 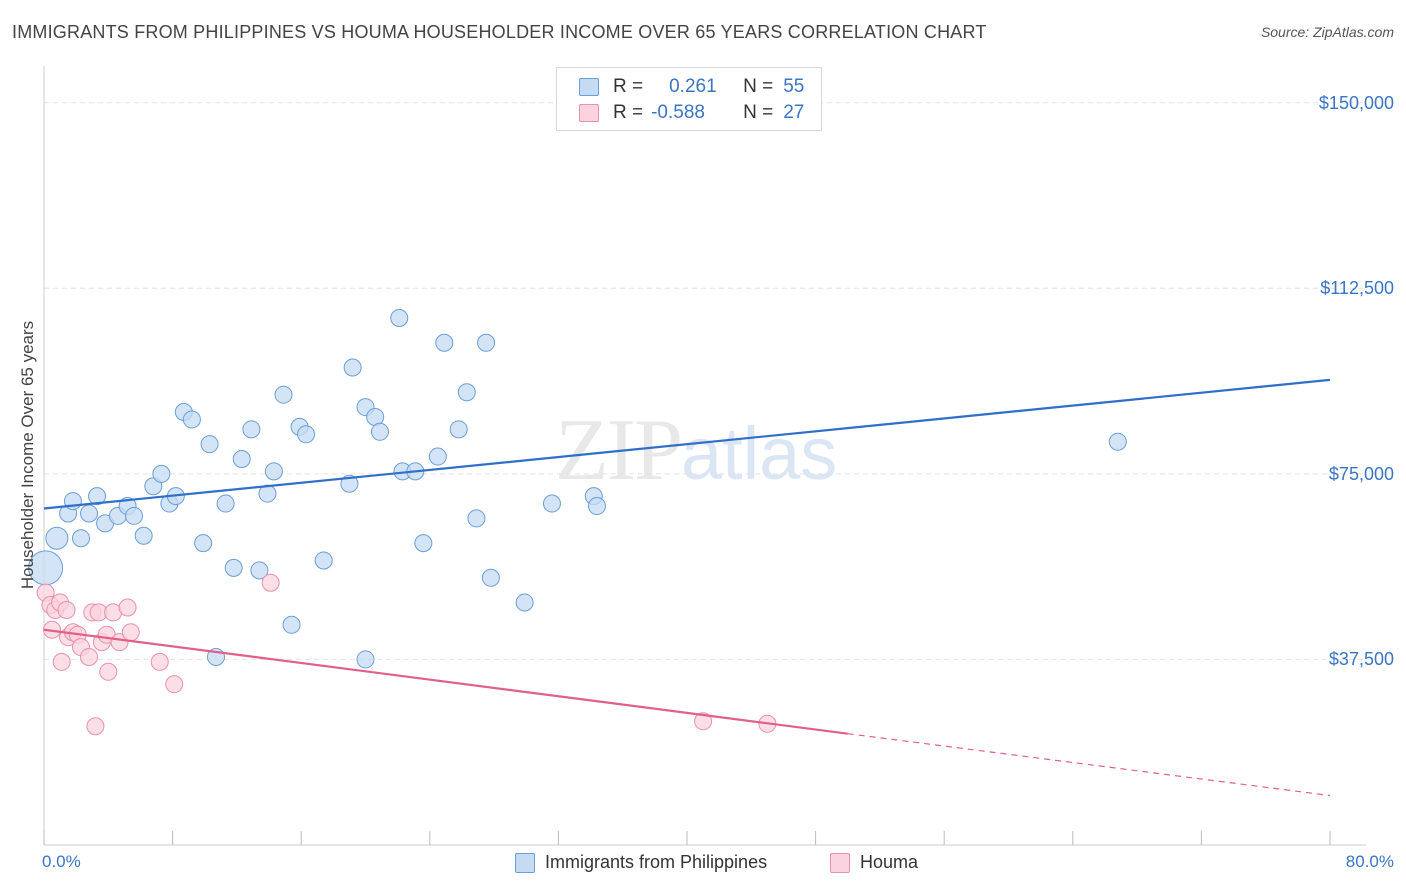 I want to click on x-tick-label-max: 80.0%, so click(x=1369, y=861).